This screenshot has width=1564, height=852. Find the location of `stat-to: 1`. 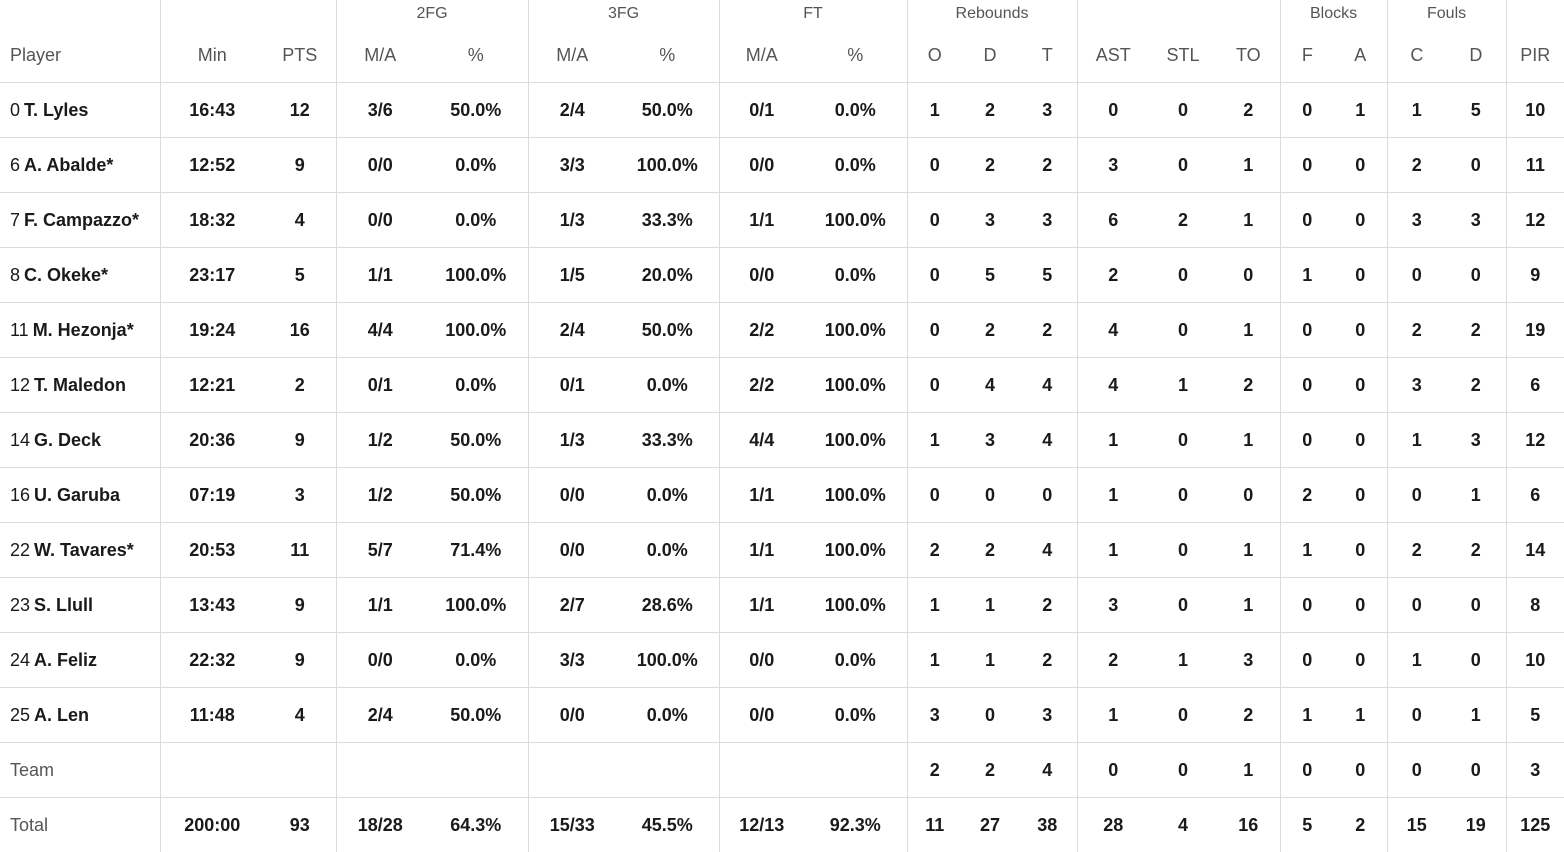

stat-to: 1 is located at coordinates (1248, 550).